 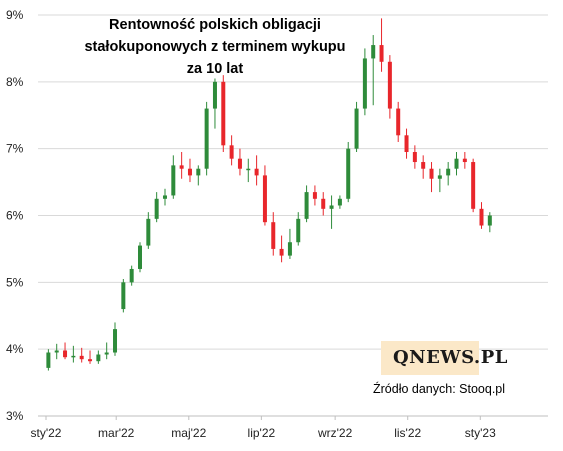 I want to click on x-tick-label: lip'22, so click(x=262, y=433).